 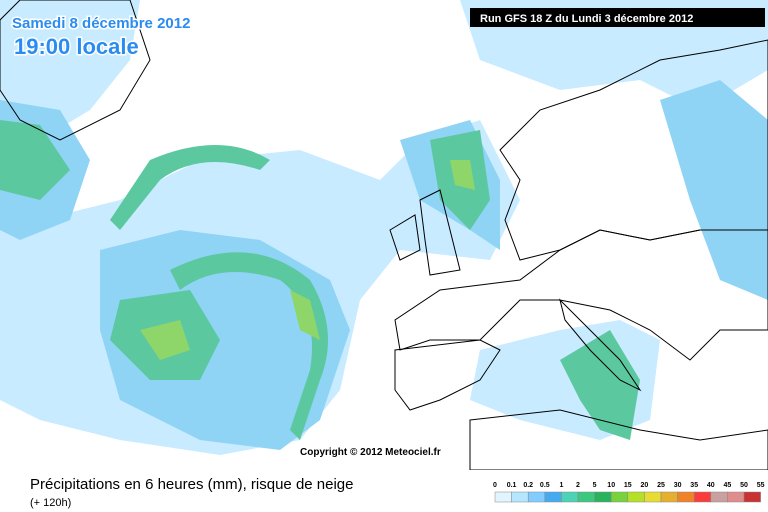 What do you see at coordinates (711, 485) in the screenshot?
I see `scale-label: 40` at bounding box center [711, 485].